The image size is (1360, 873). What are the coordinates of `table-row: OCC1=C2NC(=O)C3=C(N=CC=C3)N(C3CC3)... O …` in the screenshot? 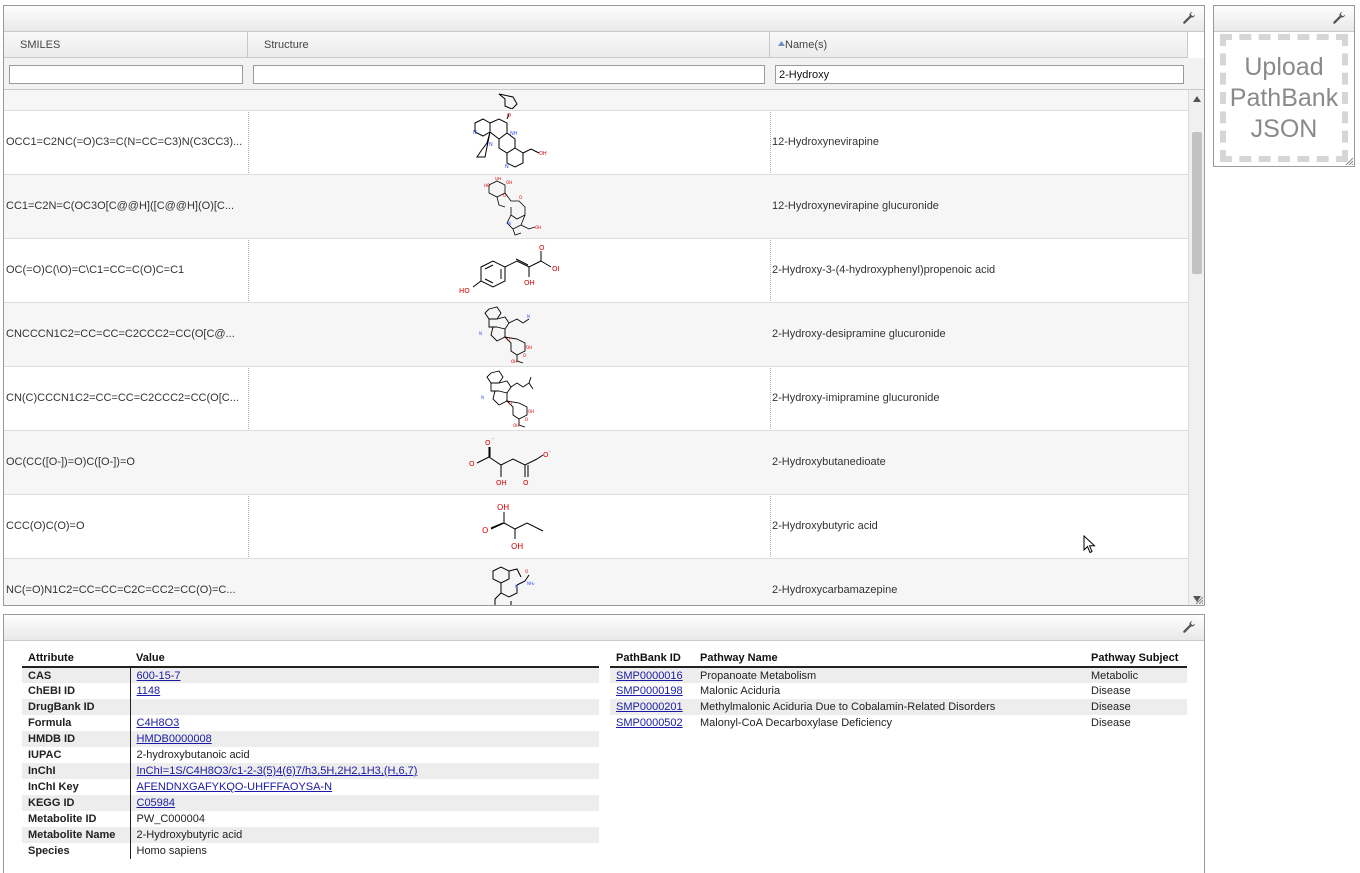 It's located at (596, 143).